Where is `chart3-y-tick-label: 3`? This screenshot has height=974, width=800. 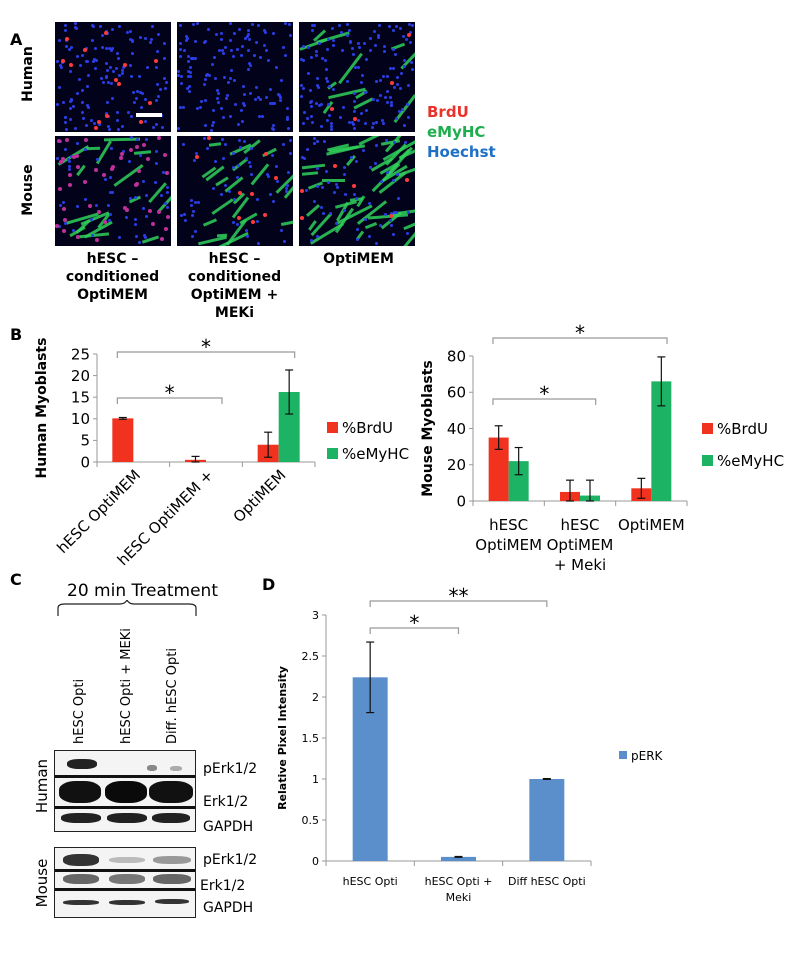 chart3-y-tick-label: 3 is located at coordinates (315, 615).